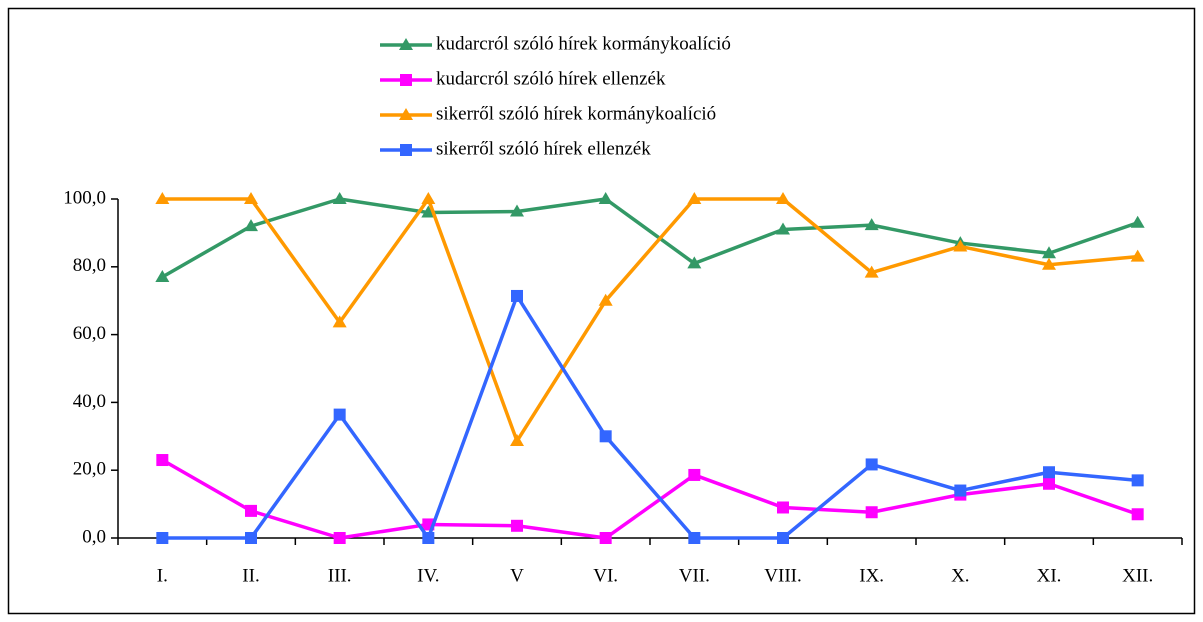 This screenshot has height=622, width=1203. What do you see at coordinates (605, 575) in the screenshot?
I see `x-tick-label: VI.` at bounding box center [605, 575].